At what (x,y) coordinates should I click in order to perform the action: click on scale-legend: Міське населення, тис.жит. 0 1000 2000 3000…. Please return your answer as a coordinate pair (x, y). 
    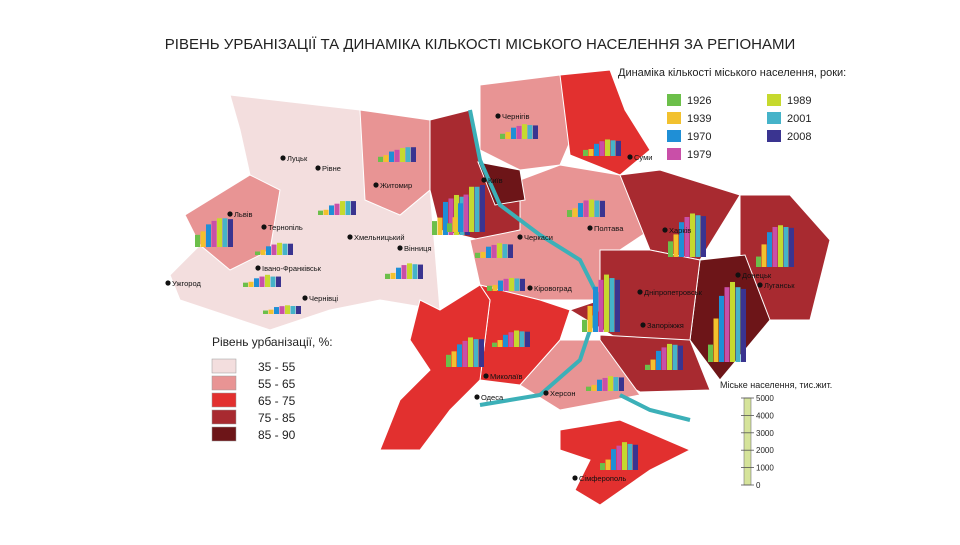
    Looking at the image, I should click on (776, 435).